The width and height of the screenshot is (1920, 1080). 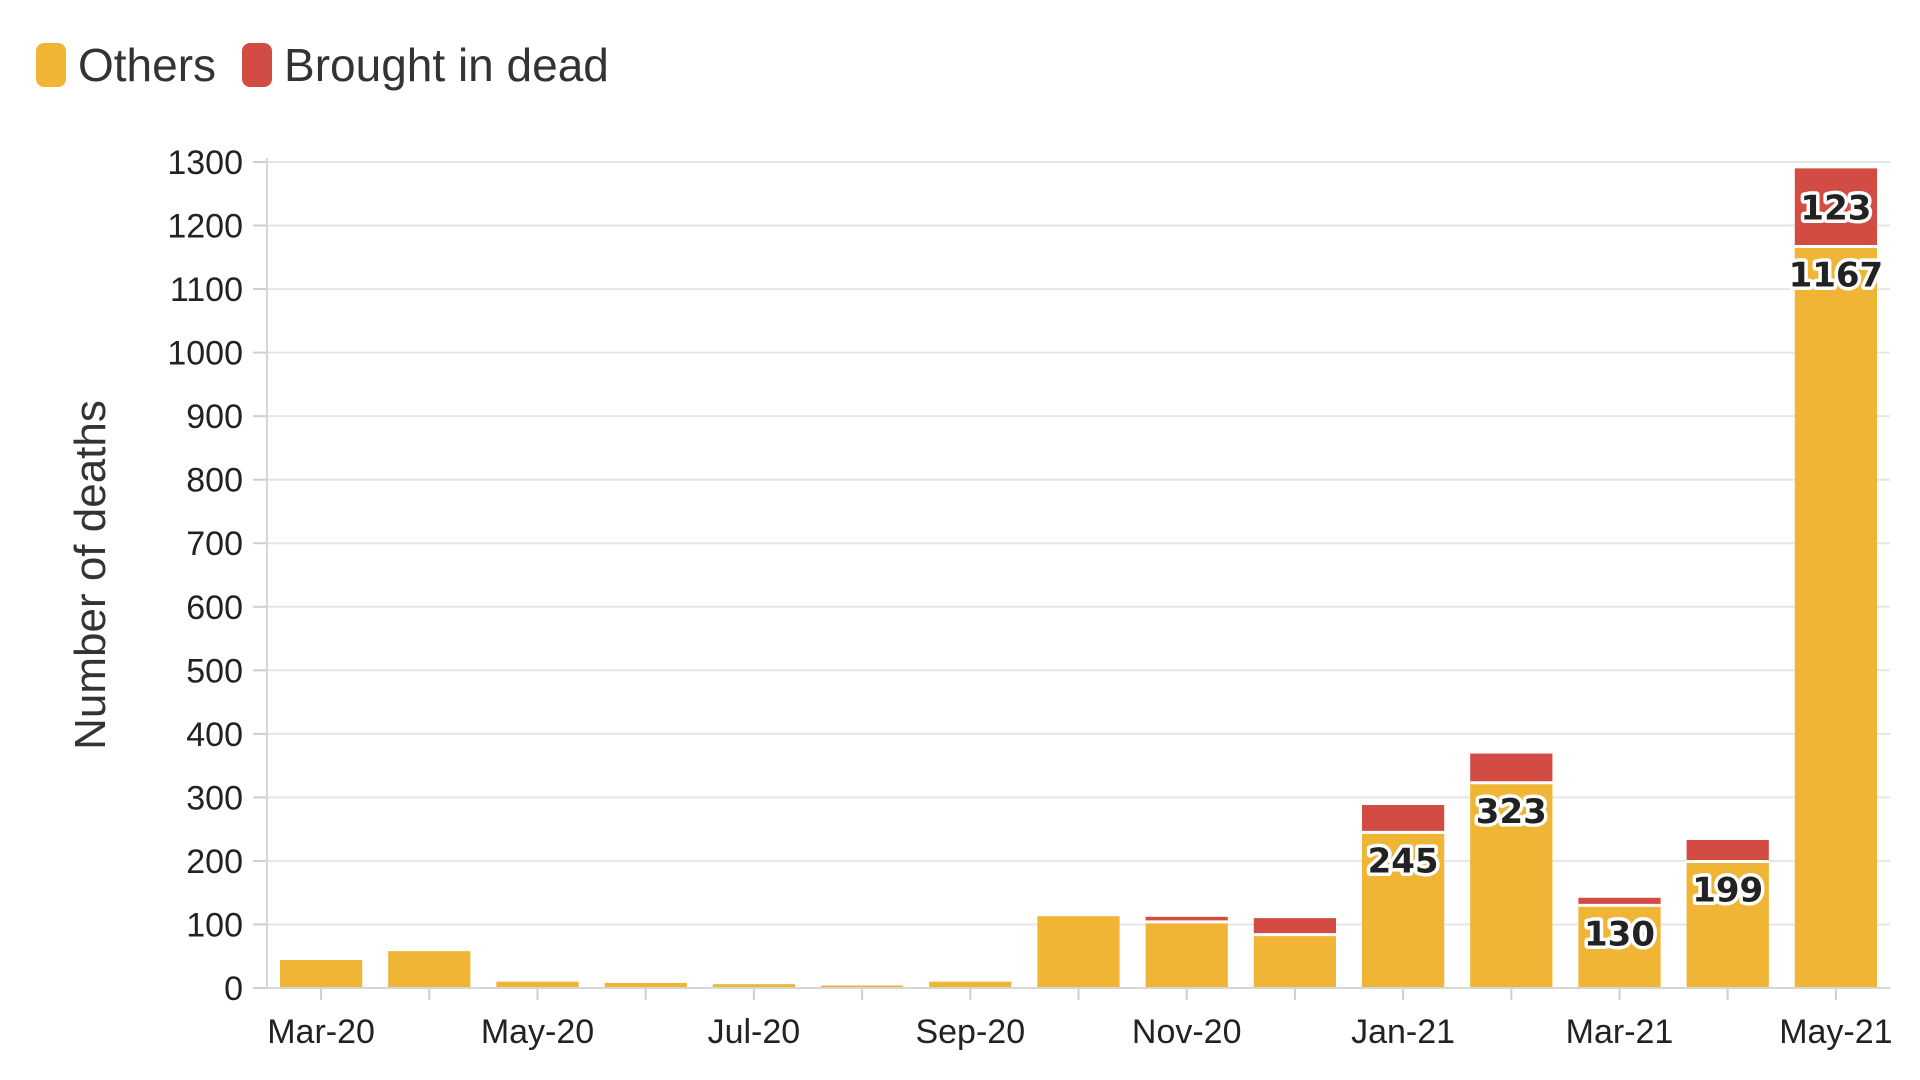 I want to click on legend-swatch-others, so click(x=51, y=65).